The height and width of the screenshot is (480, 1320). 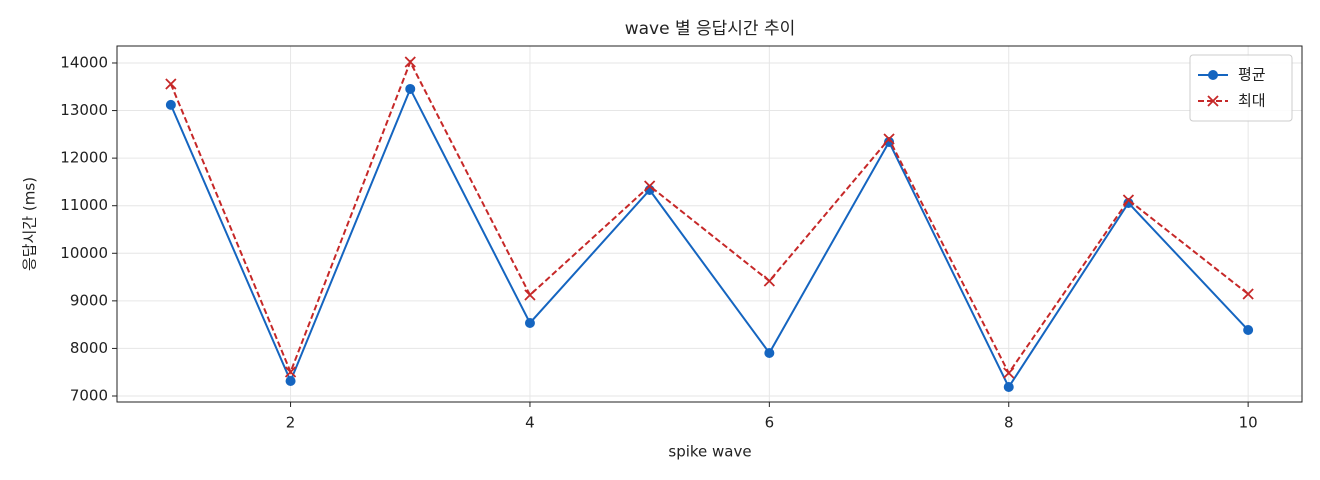 What do you see at coordinates (291, 423) in the screenshot?
I see `x-tick-label: 2` at bounding box center [291, 423].